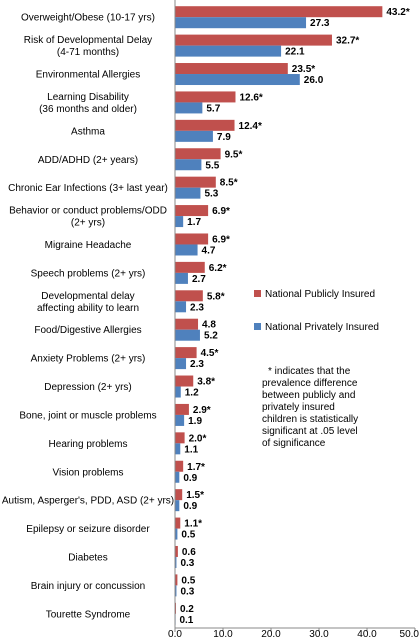  What do you see at coordinates (298, 407) in the screenshot?
I see `significance-note-line: privately insured` at bounding box center [298, 407].